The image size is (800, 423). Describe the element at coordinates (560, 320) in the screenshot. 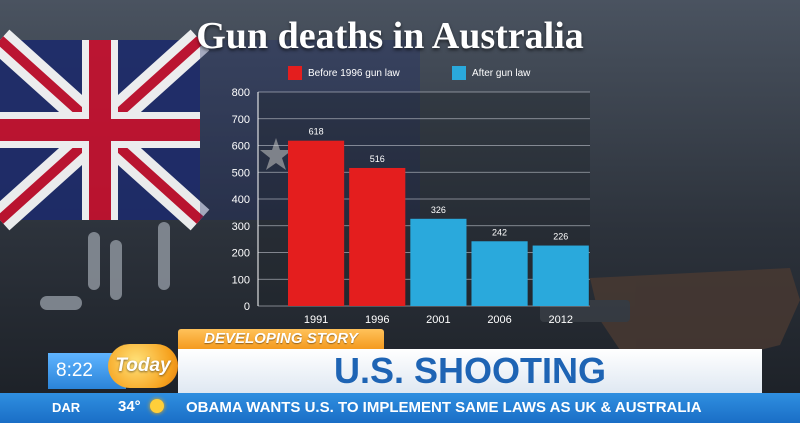

I see `x-tick-label: 2012` at that location.